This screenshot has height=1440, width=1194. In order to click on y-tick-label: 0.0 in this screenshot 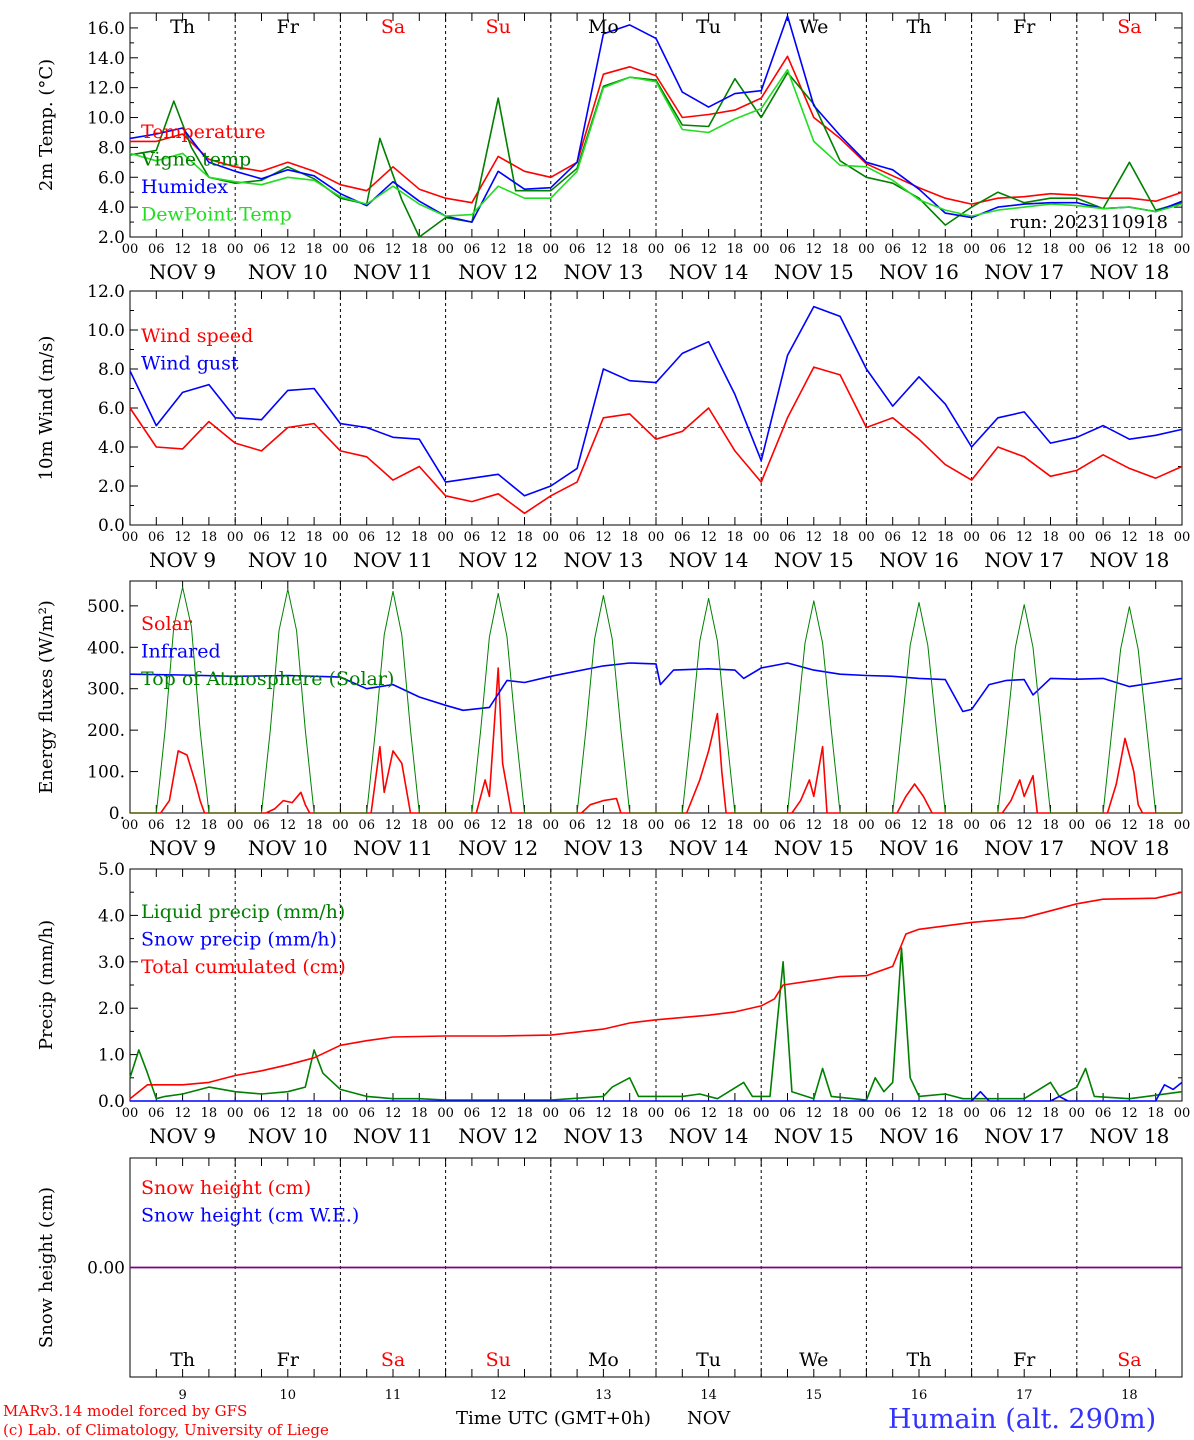, I will do `click(111, 1102)`.